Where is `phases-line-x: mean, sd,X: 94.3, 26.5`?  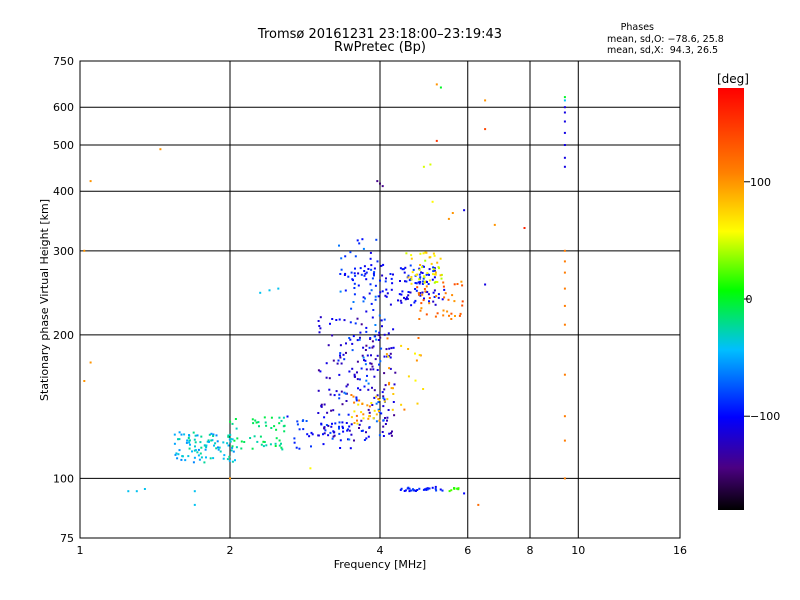 phases-line-x: mean, sd,X: 94.3, 26.5 is located at coordinates (663, 50).